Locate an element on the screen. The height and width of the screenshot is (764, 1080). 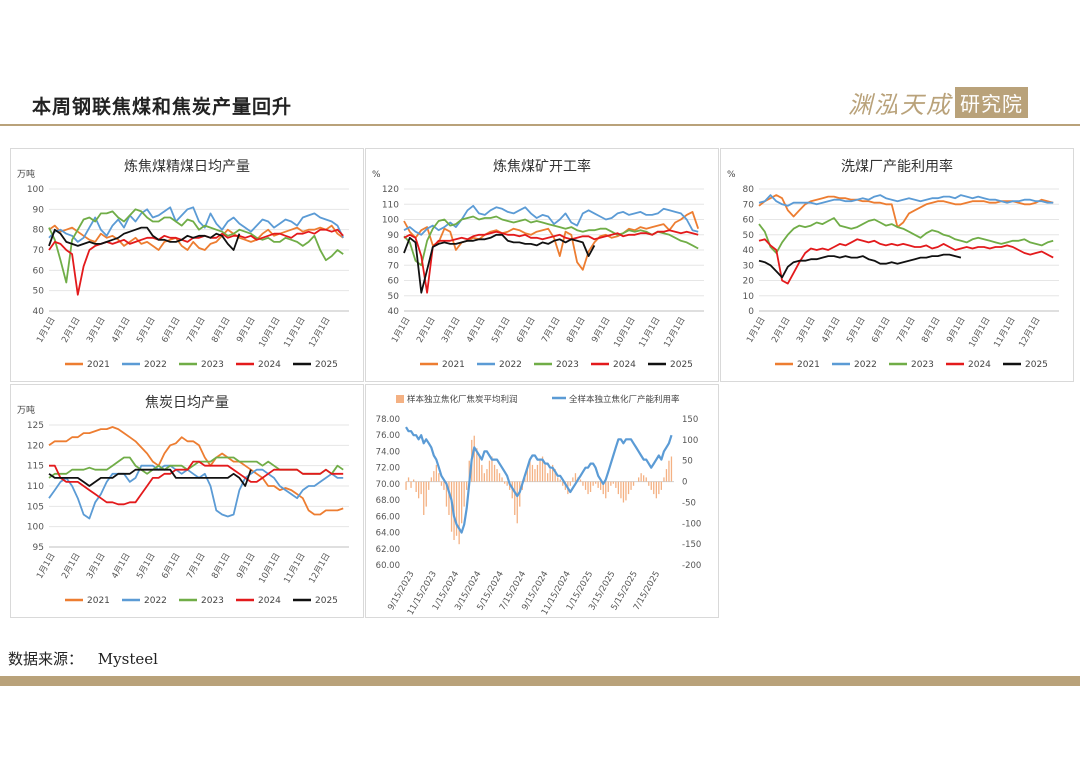
right-y-tick-label: -150 is located at coordinates (691, 545).